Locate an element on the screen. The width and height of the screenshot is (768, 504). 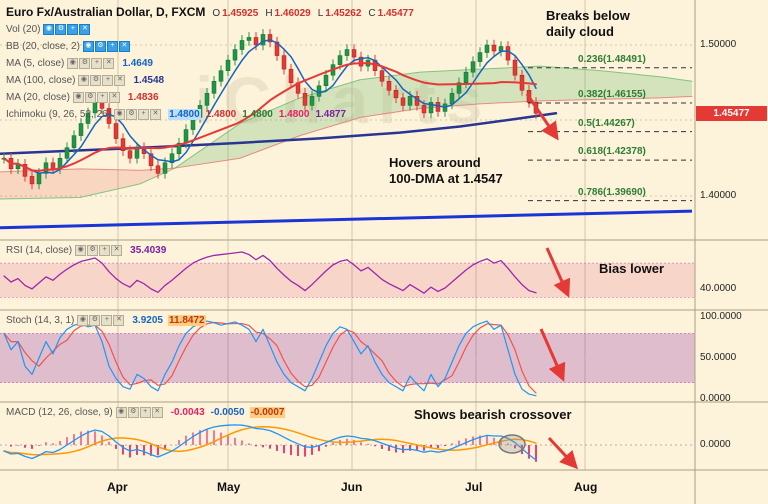
legend-indicator-5-value-3: 1.4800 is located at coordinates (294, 114).